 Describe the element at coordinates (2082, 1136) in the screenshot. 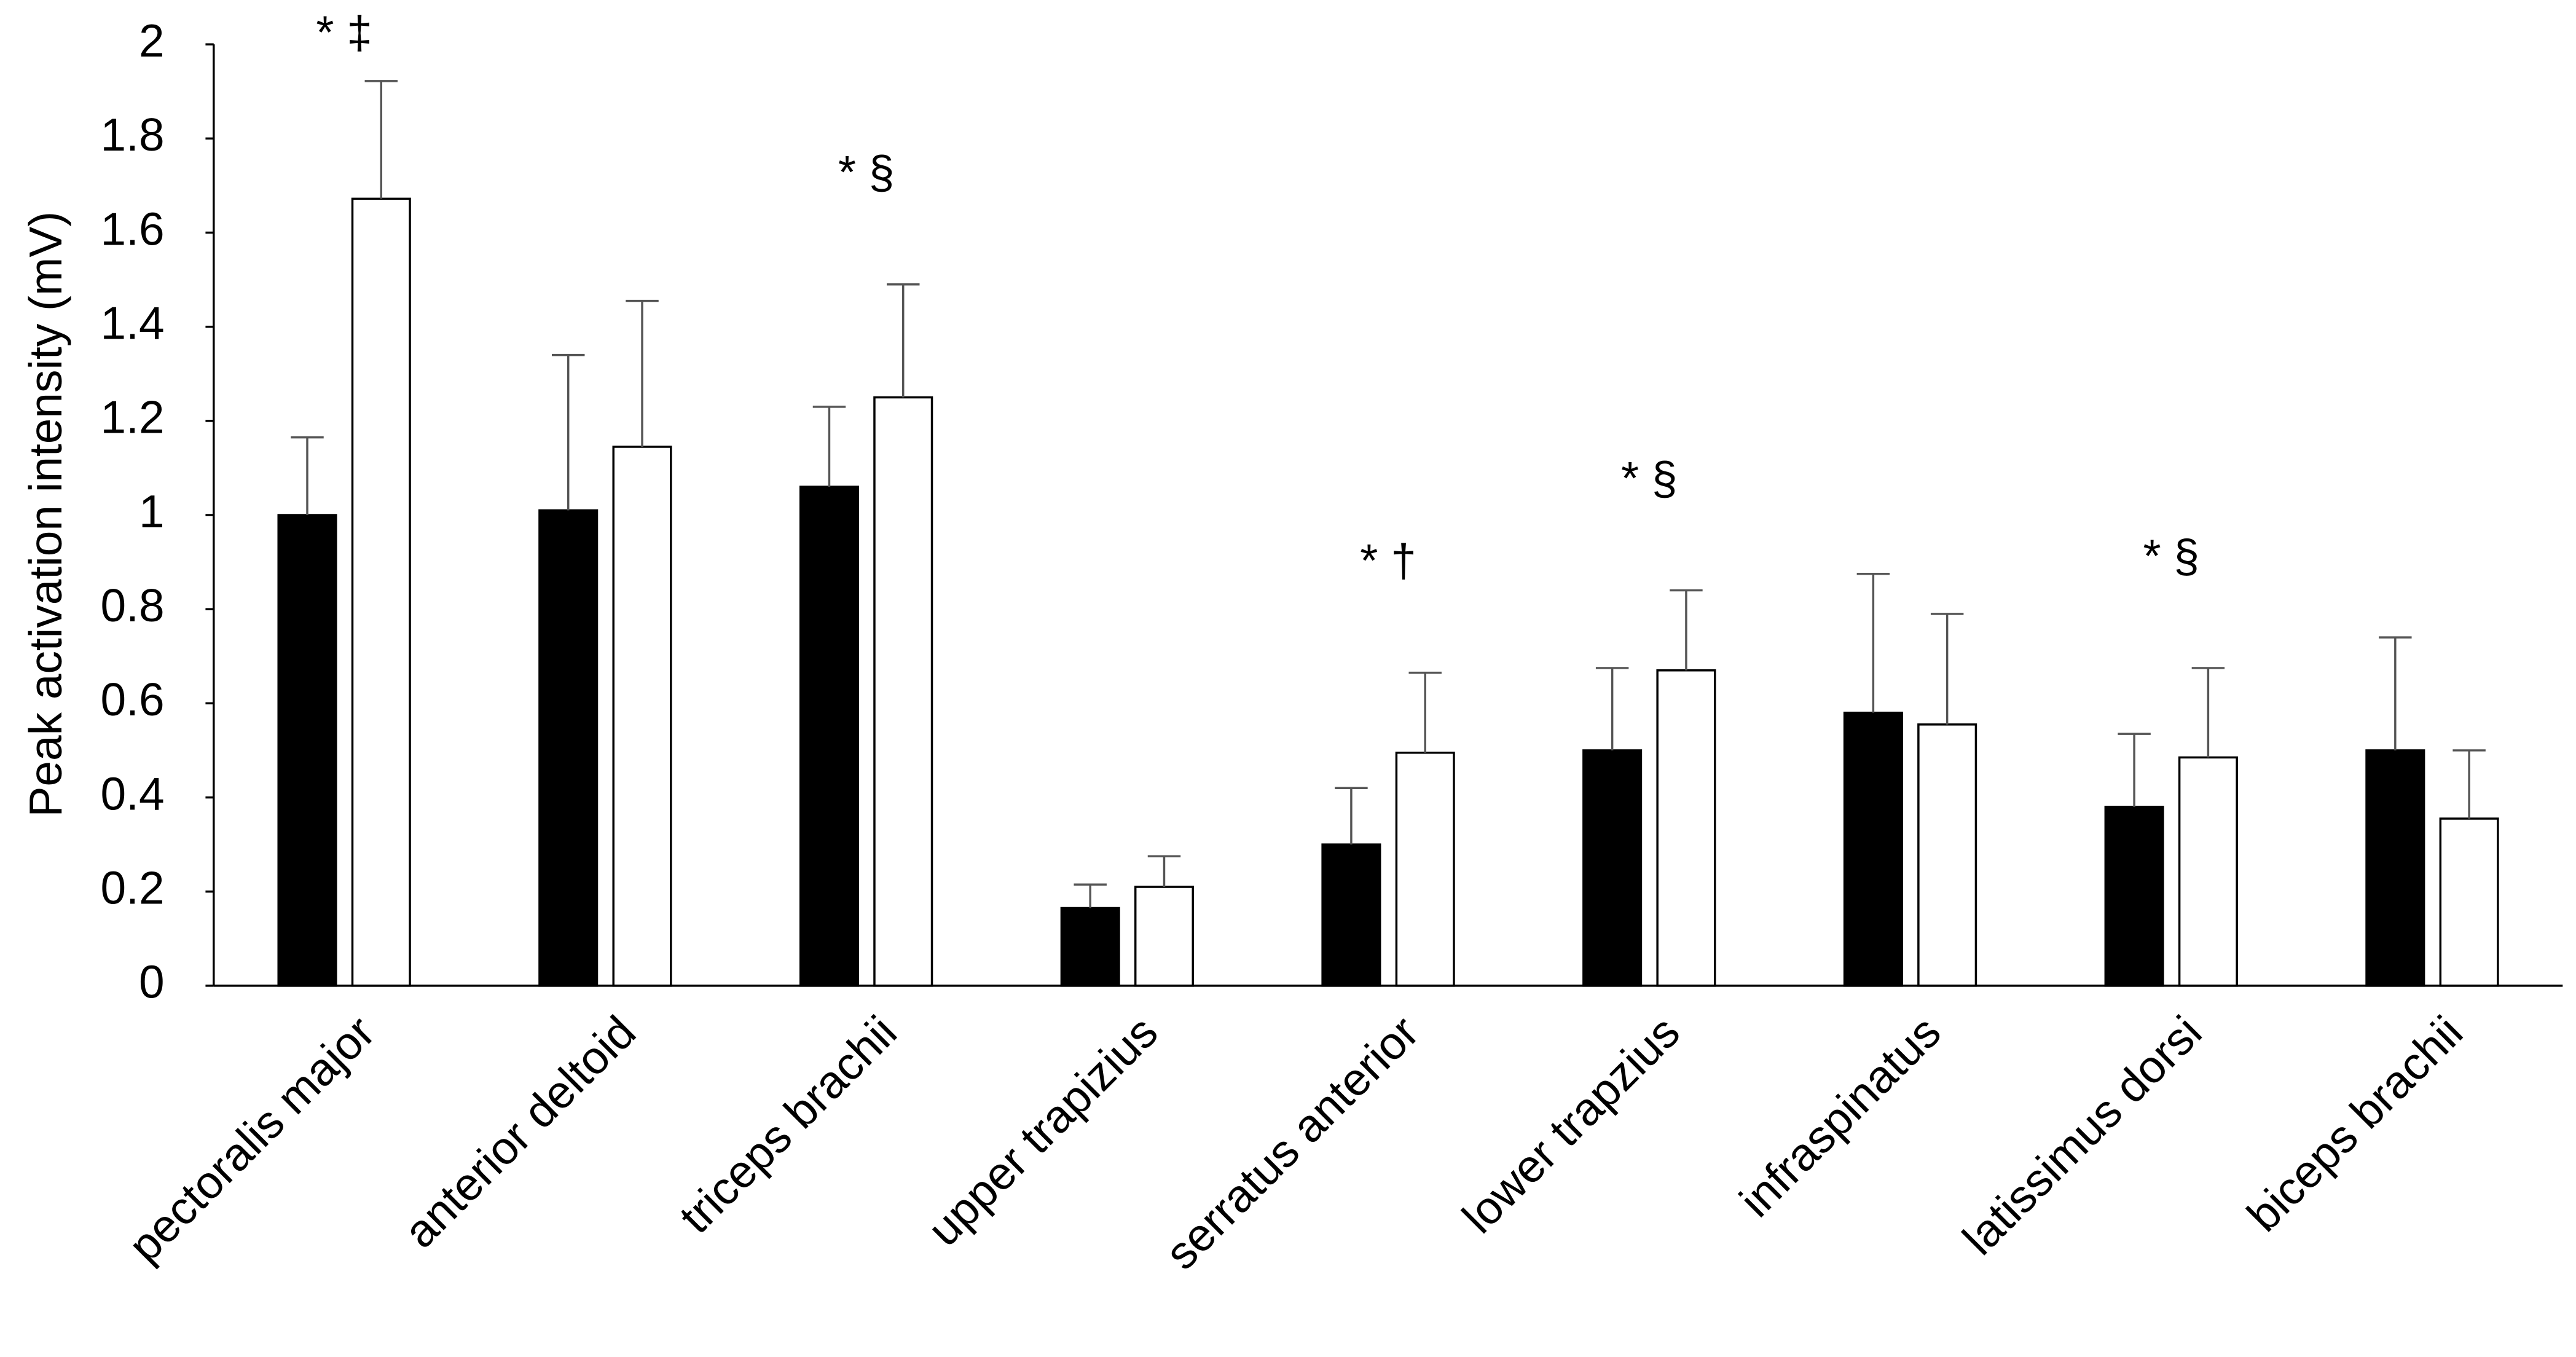

I see `x-tick-label: latissimus dorsi` at that location.